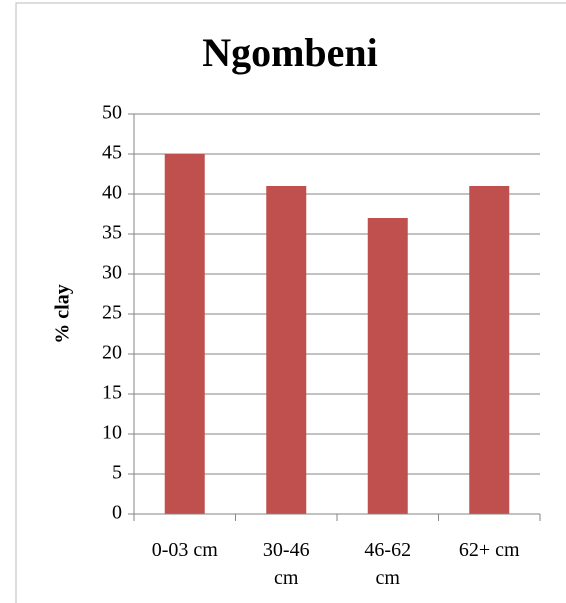 The width and height of the screenshot is (566, 603). What do you see at coordinates (112, 393) in the screenshot?
I see `y-tick-label: 15` at bounding box center [112, 393].